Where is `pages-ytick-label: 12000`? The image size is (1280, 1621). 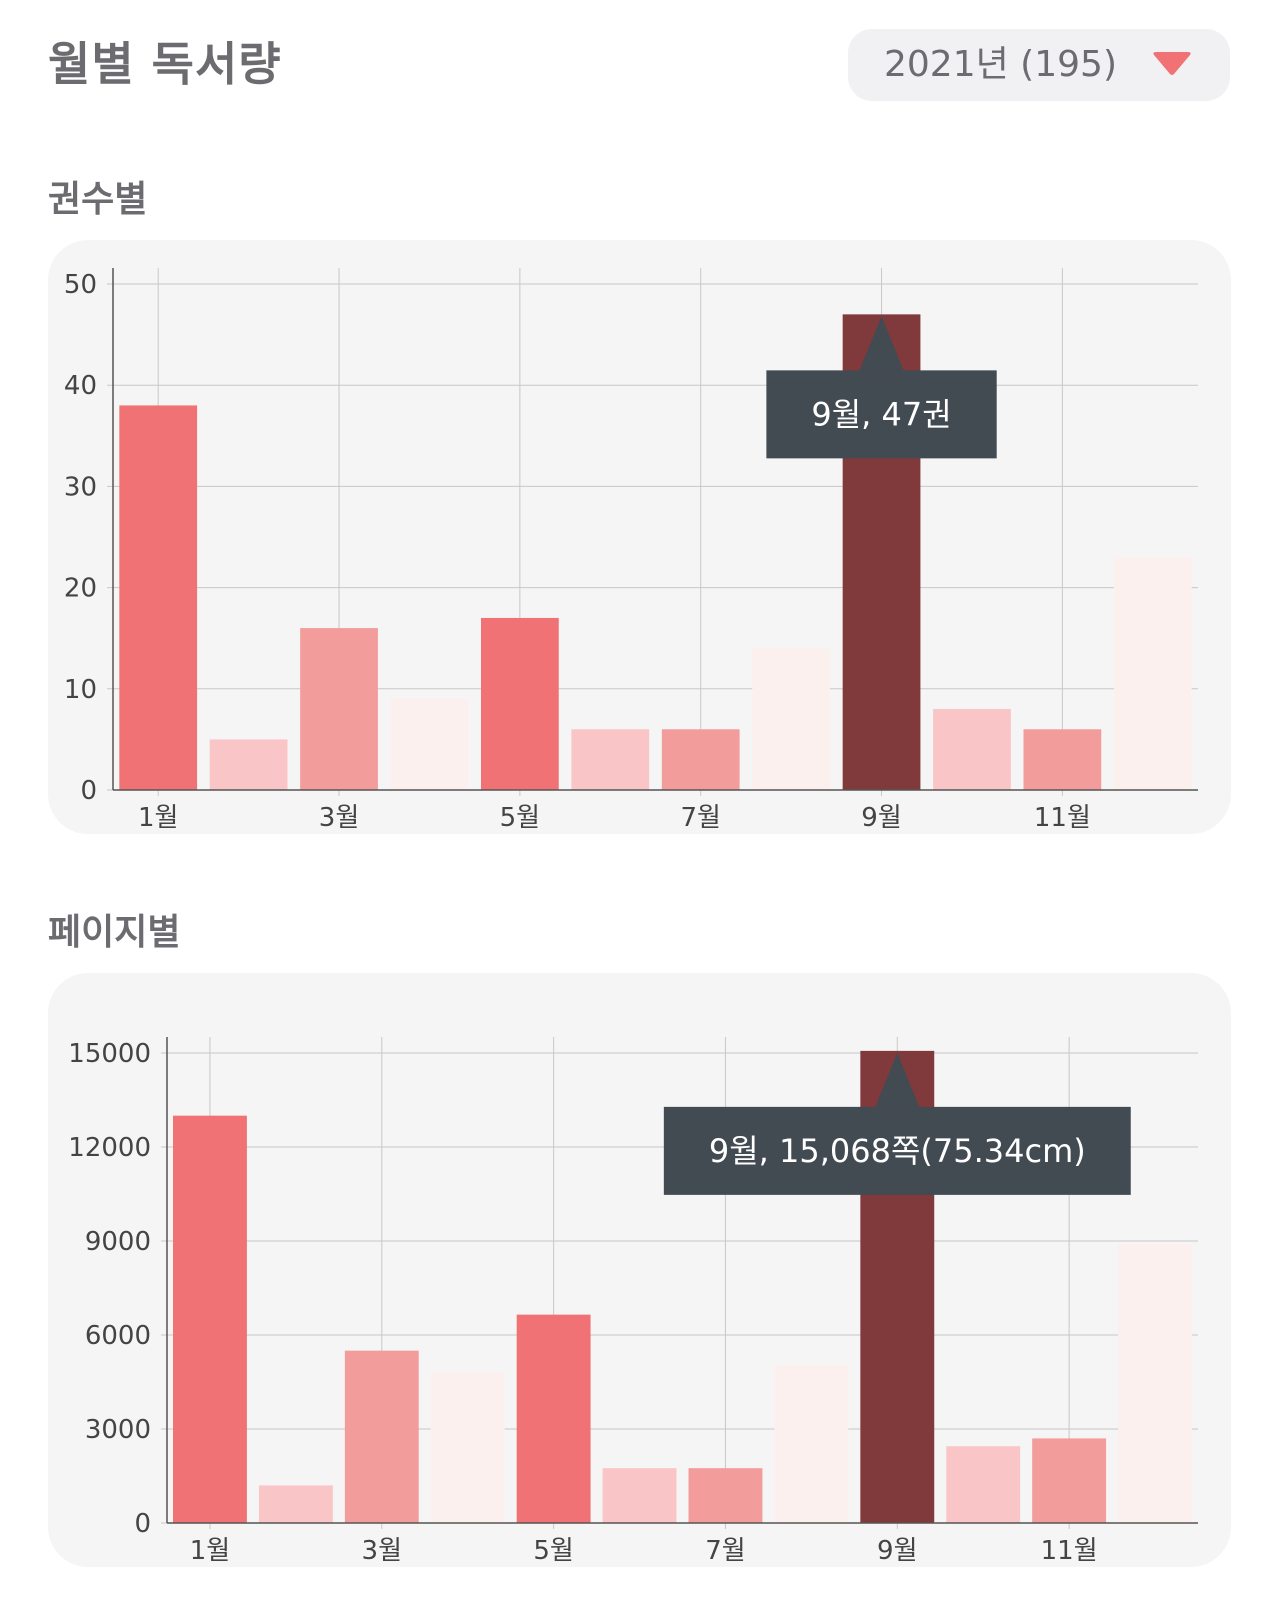
pages-ytick-label: 12000 is located at coordinates (109, 1148).